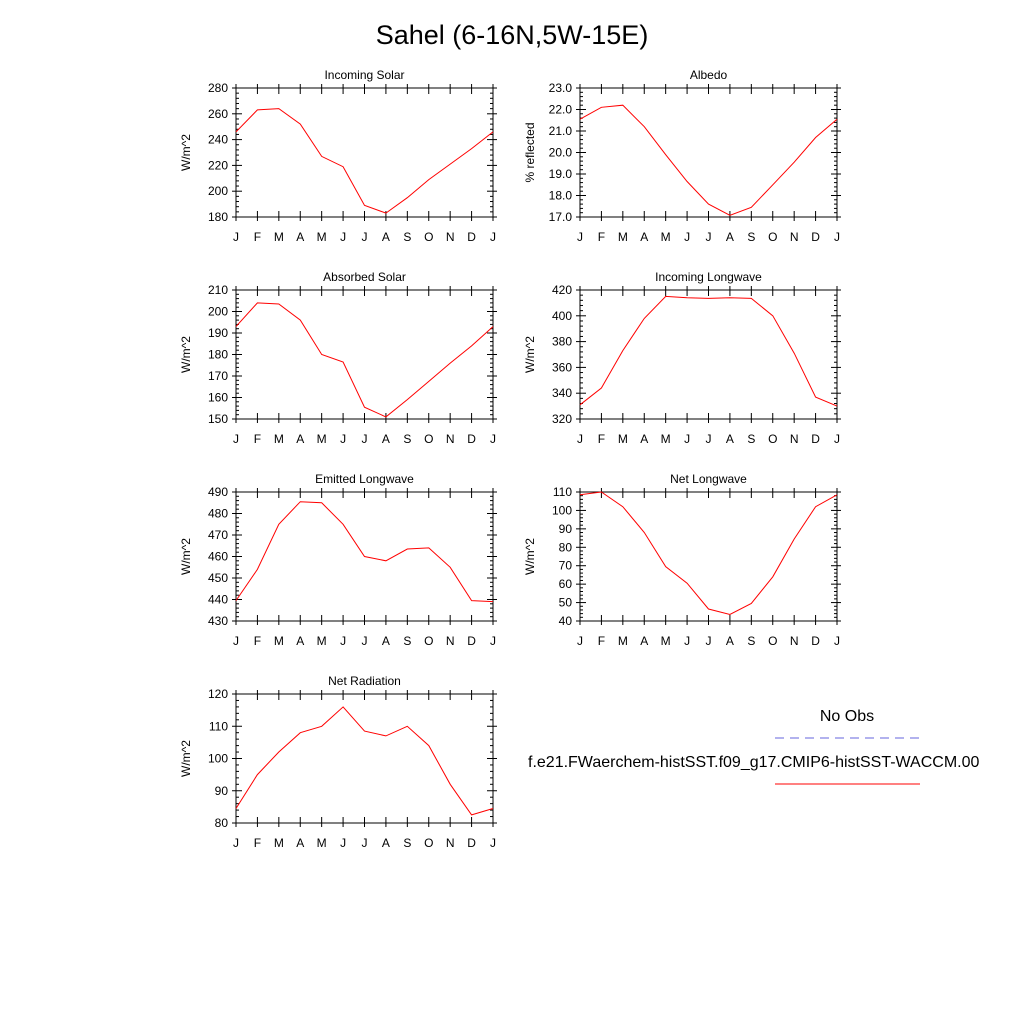 This screenshot has width=1024, height=1024. Describe the element at coordinates (218, 398) in the screenshot. I see `y-tick-label: 160` at that location.